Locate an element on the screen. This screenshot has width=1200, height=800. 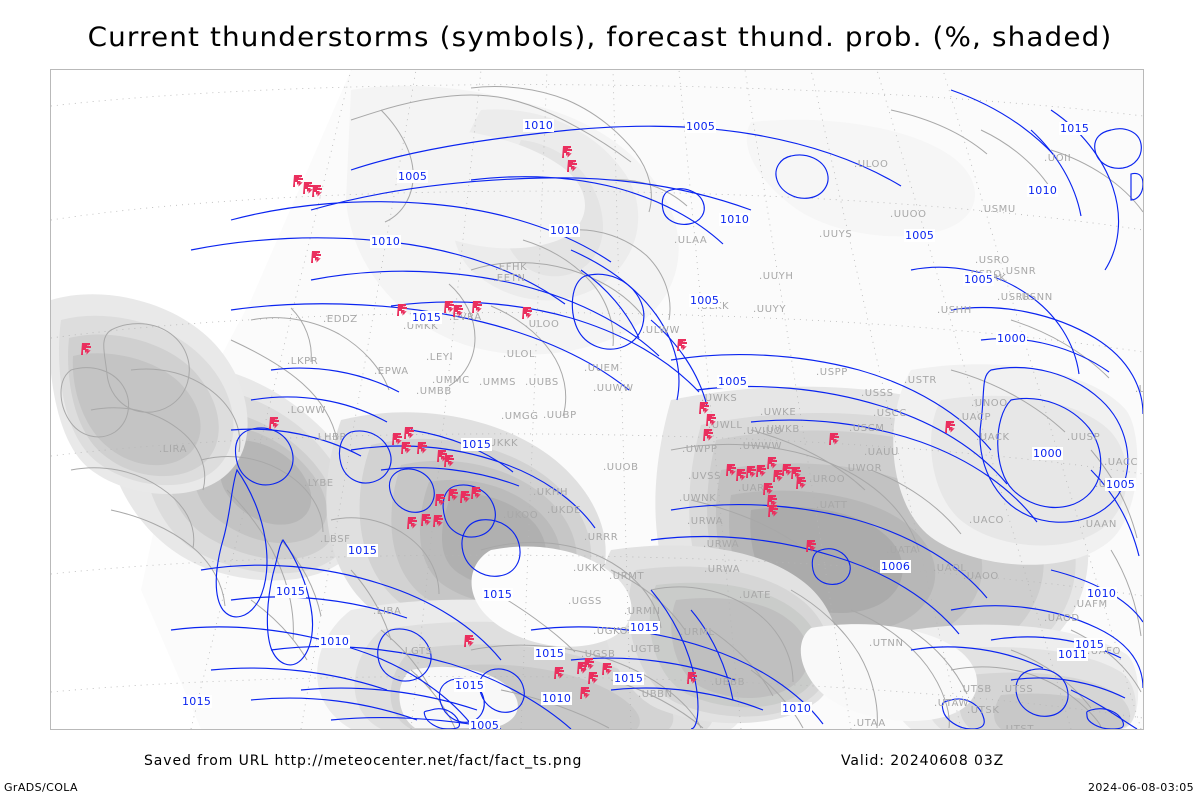
isobar-label: 1006 is located at coordinates (896, 566).